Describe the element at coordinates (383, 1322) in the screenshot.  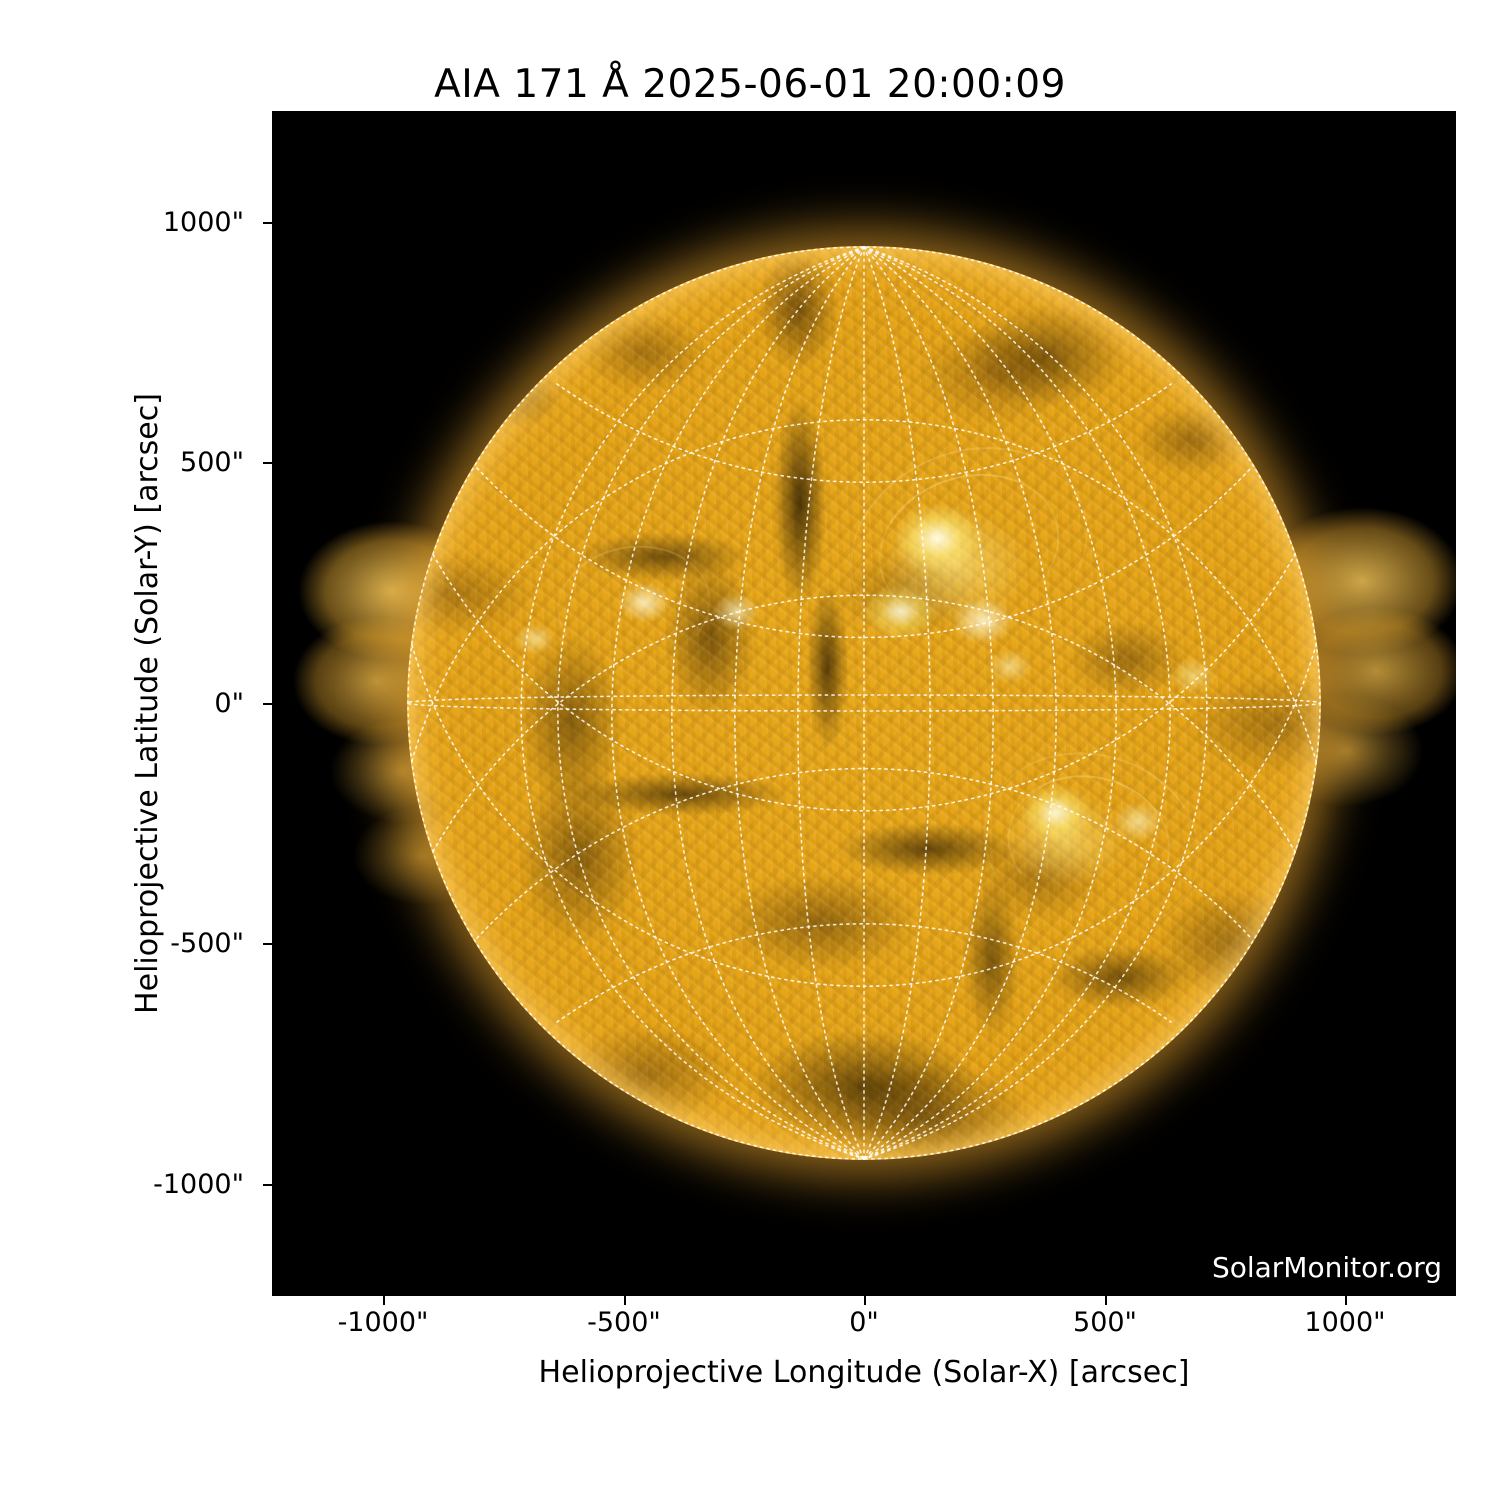
I see `ticklabel-x-neg1000: -1000"` at that location.